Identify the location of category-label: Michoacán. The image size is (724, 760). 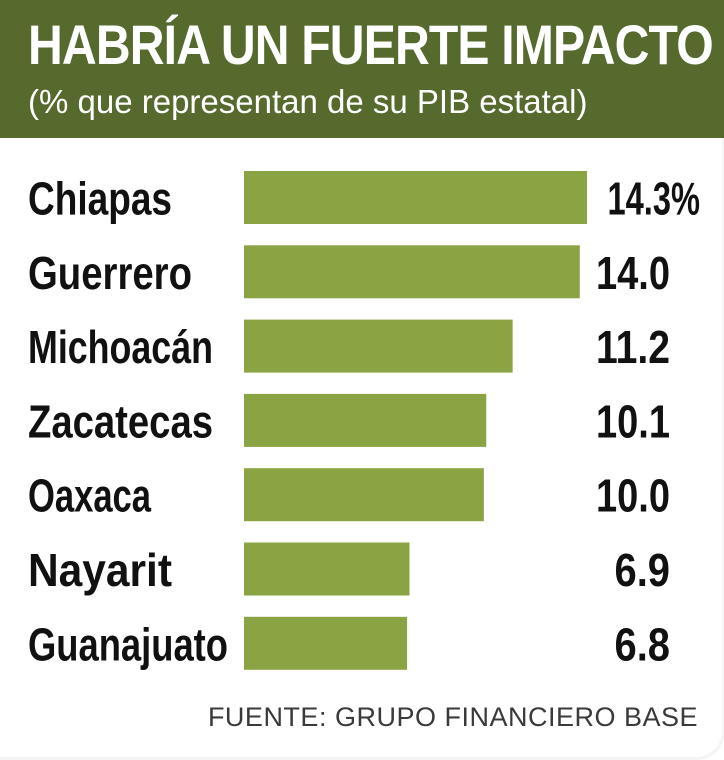
(120, 347).